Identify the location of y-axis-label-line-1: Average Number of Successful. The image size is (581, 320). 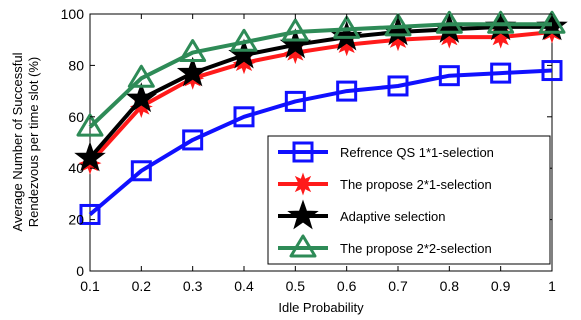
(17, 141).